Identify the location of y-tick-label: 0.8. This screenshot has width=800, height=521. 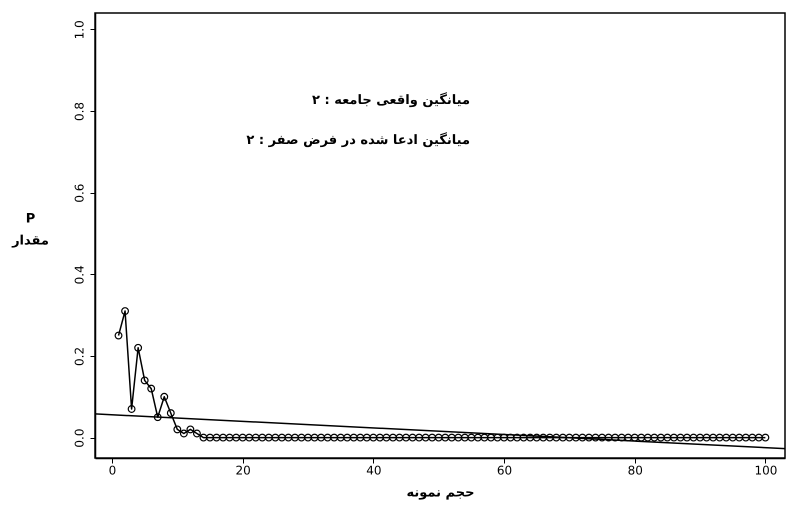
(79, 112).